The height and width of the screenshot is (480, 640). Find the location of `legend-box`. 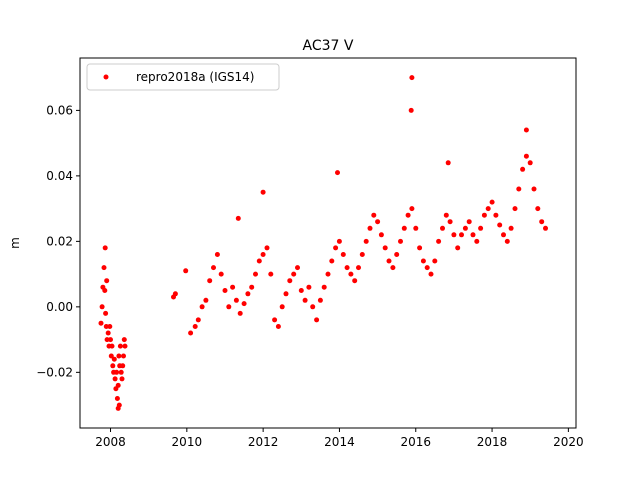

legend-box is located at coordinates (183, 77).